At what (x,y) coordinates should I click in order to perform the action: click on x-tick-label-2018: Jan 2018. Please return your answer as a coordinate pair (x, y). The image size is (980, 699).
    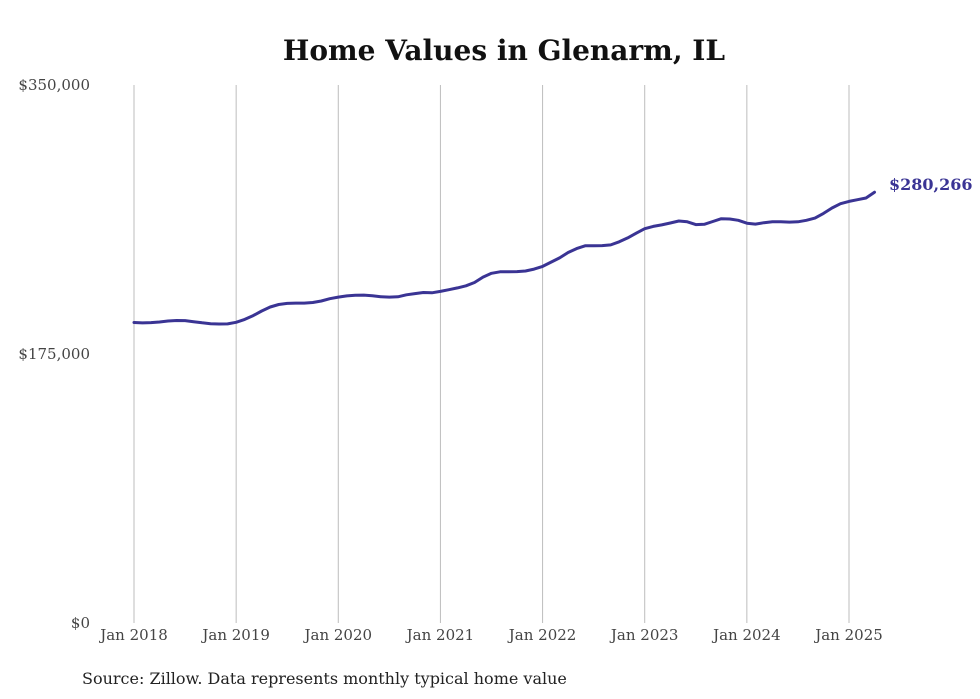
    Looking at the image, I should click on (133, 635).